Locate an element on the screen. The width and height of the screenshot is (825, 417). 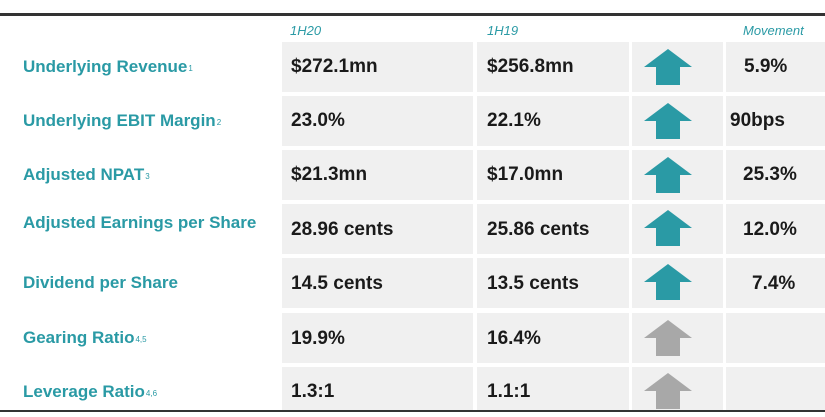
cell-1h19: $17.0mn is located at coordinates (553, 175).